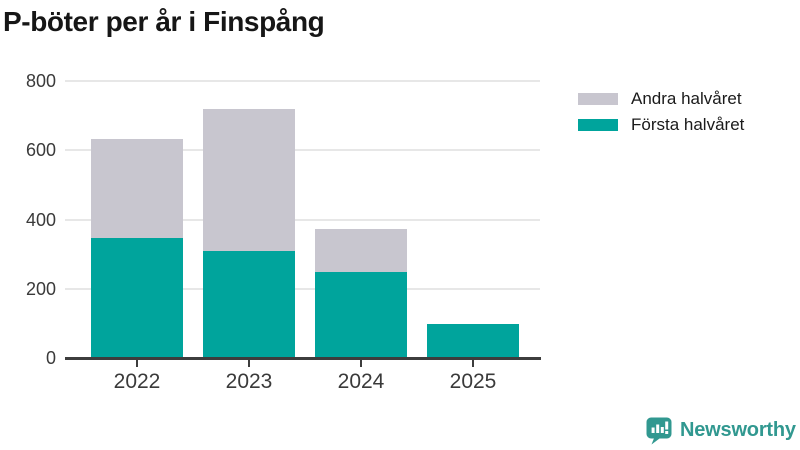 The image size is (800, 450). I want to click on newsworthy-logo-icon, so click(659, 431).